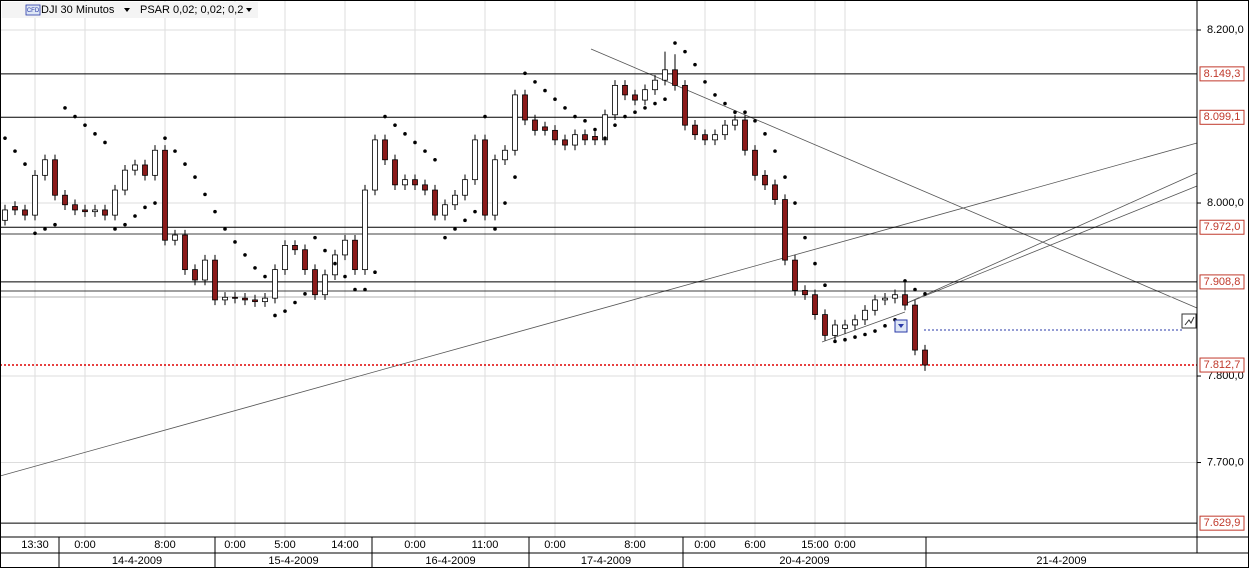  I want to click on level-label: 8.099,1, so click(1222, 117).